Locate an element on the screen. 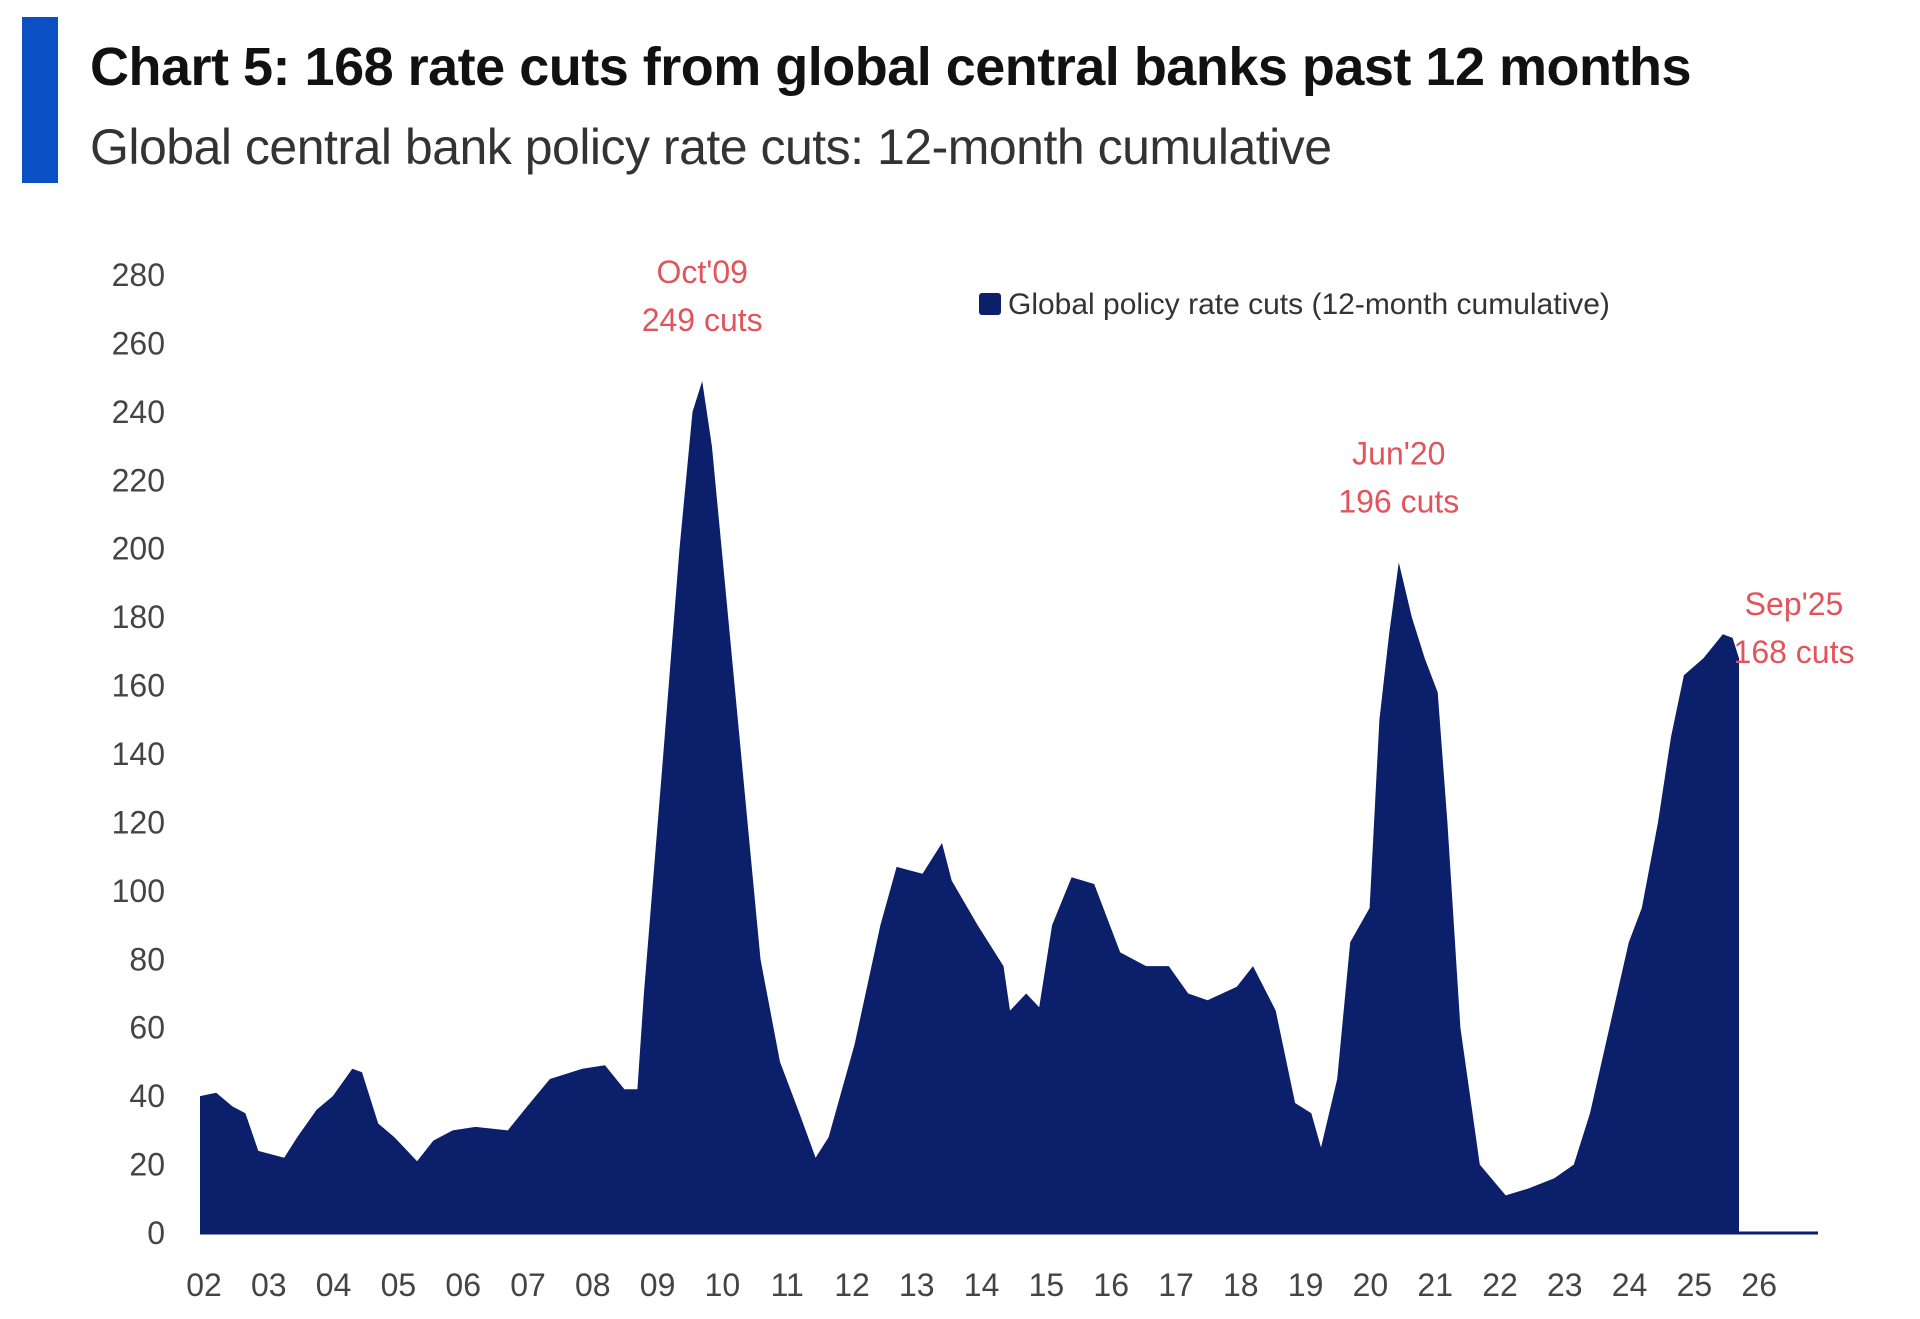  y-tick-label: 200 is located at coordinates (138, 549).